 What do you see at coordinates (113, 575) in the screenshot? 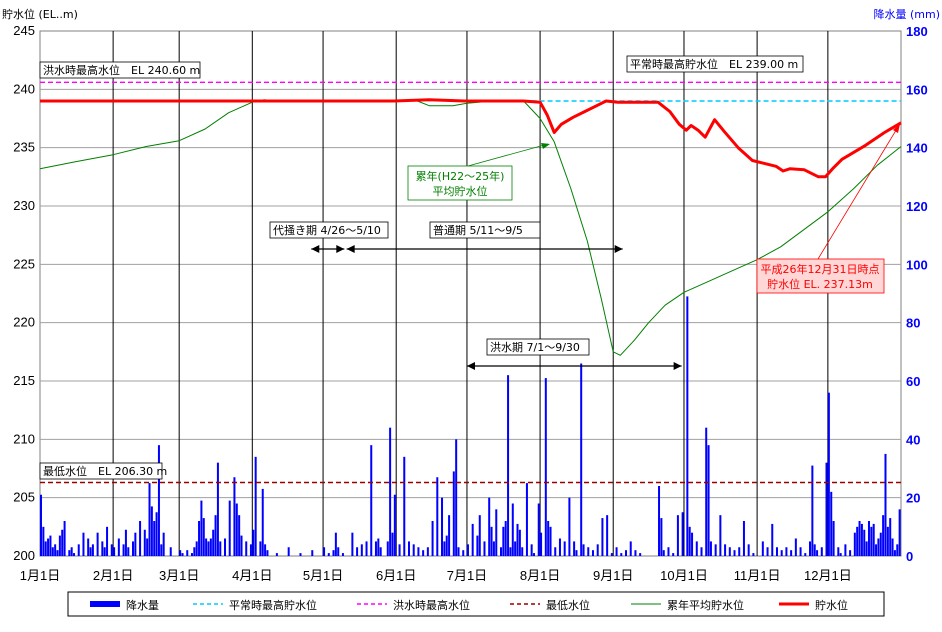
I see `x-tick-label: 2月1日` at bounding box center [113, 575].